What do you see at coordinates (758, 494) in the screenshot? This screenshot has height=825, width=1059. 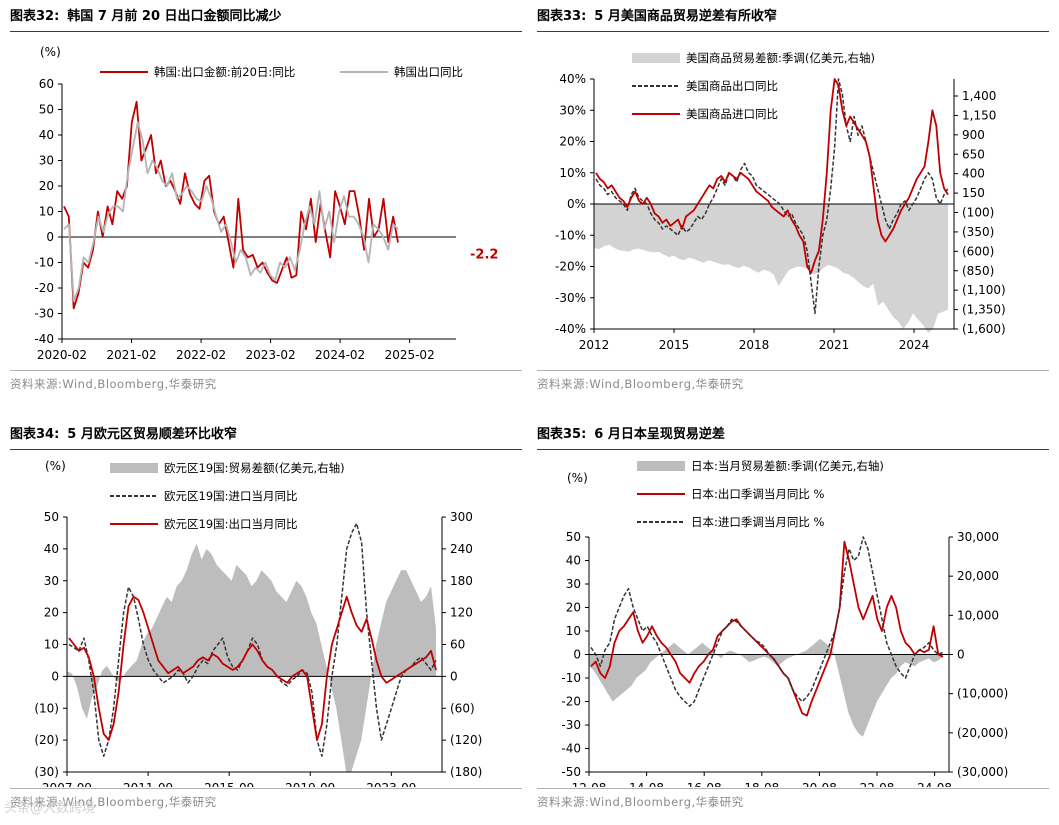 I see `legend-label: 日本:出口季调当月同比 %` at bounding box center [758, 494].